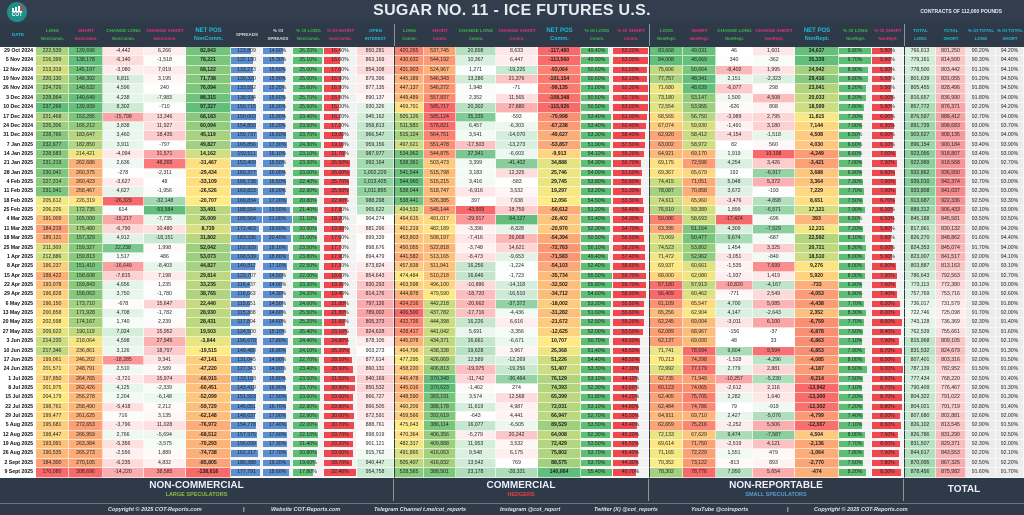 The height and width of the screenshot is (515, 1024). Describe the element at coordinates (630, 247) in the screenshot. I see `cell-value: 58.20%` at that location.